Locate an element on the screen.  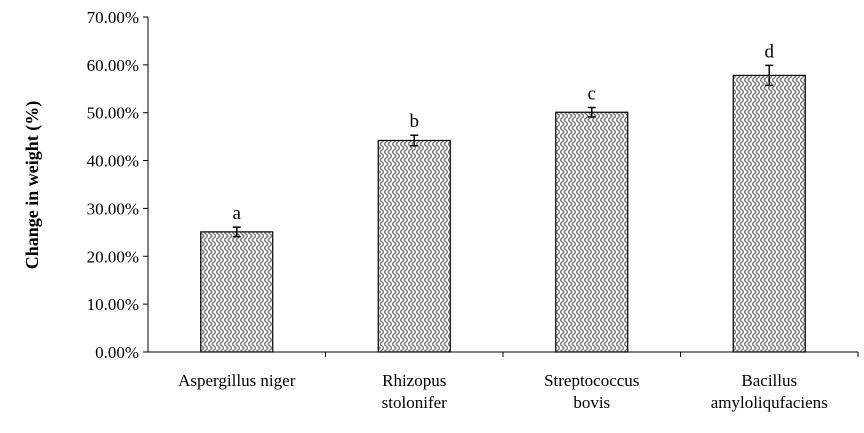
y-tick-label: 70.00% is located at coordinates (113, 17).